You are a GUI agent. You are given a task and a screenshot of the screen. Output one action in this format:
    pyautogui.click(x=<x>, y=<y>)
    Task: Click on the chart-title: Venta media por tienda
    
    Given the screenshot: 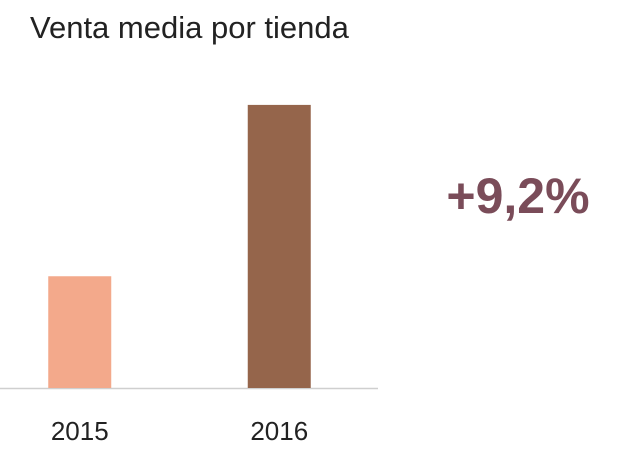 What is the action you would take?
    pyautogui.click(x=190, y=27)
    